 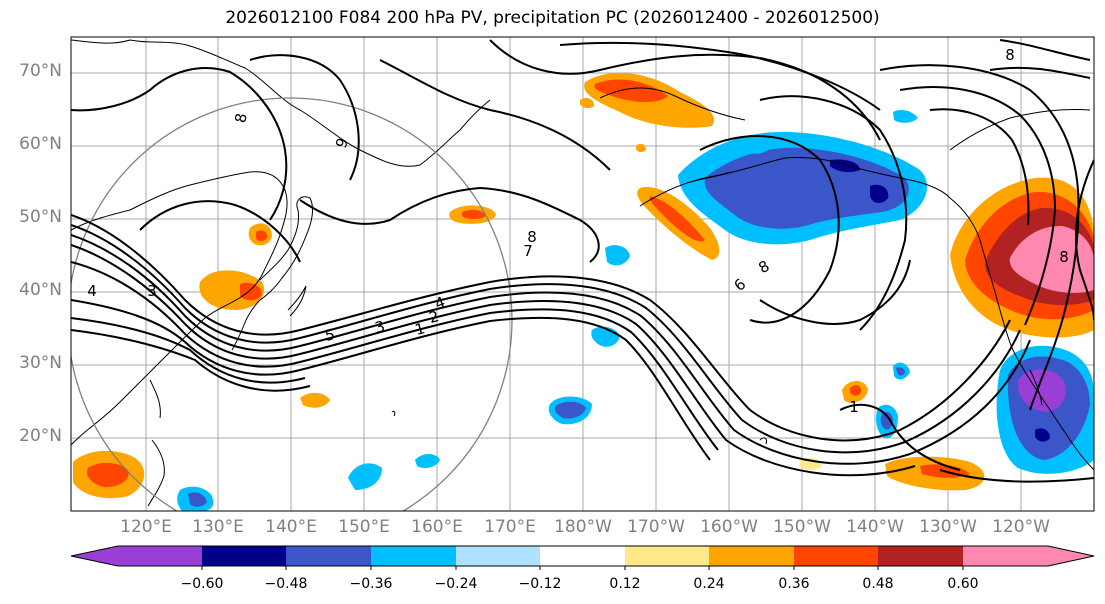 What do you see at coordinates (528, 251) in the screenshot?
I see `contour-label: 7` at bounding box center [528, 251].